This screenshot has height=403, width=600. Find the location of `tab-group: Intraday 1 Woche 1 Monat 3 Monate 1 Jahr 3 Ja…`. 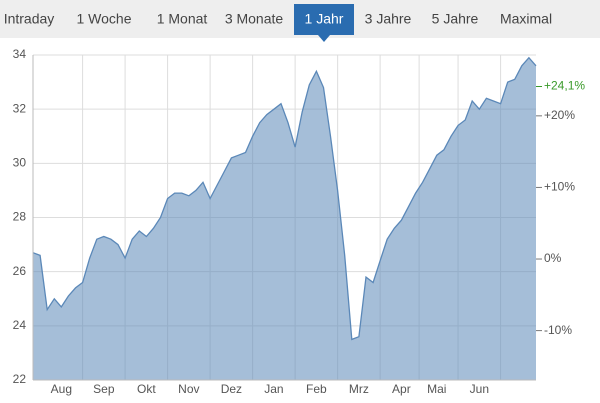

tab-group: Intraday 1 Woche 1 Monat 3 Monate 1 Jahr 3 Ja… is located at coordinates (278, 23).